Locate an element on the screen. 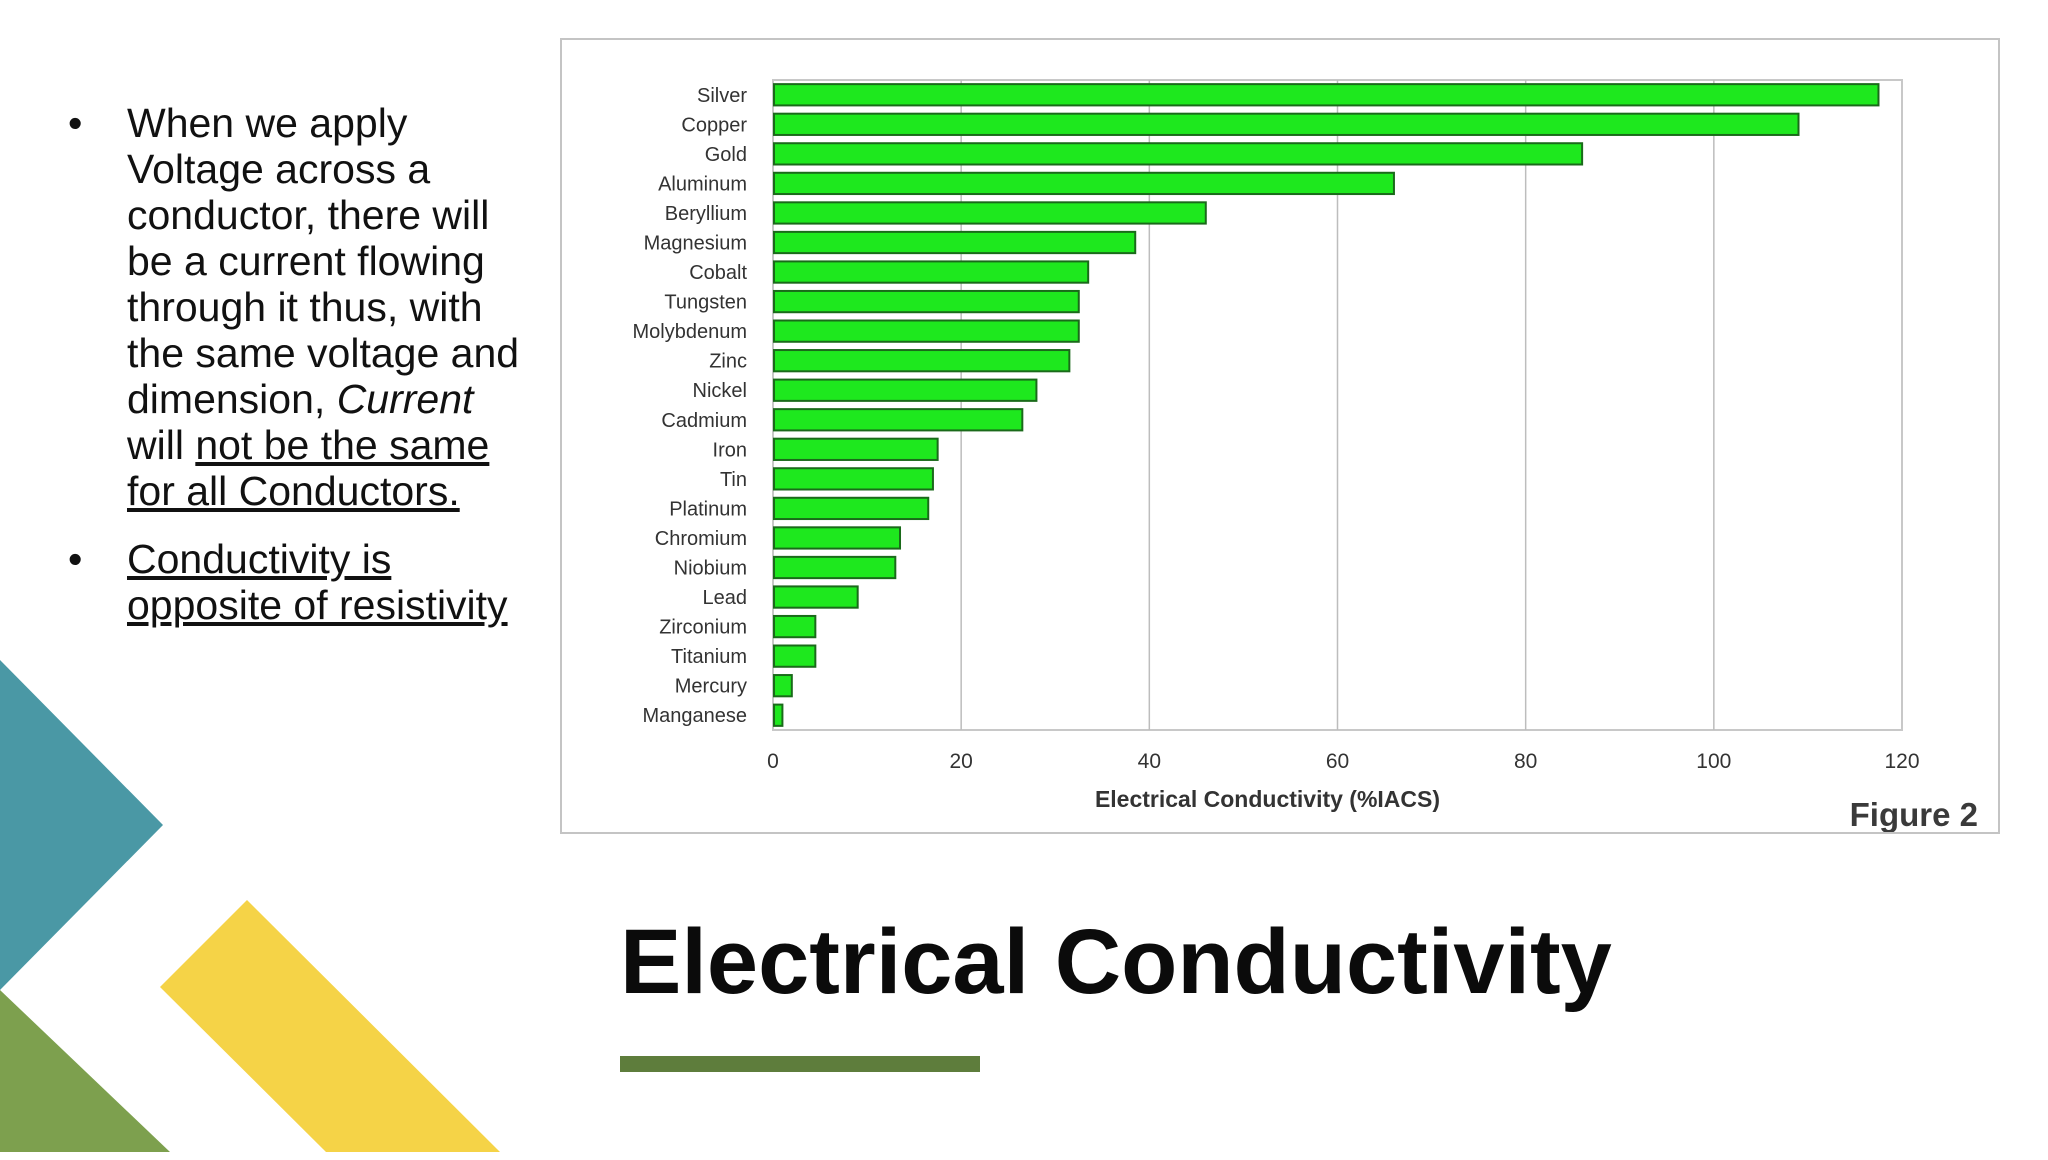  y-category-label: Niobium is located at coordinates (710, 569).